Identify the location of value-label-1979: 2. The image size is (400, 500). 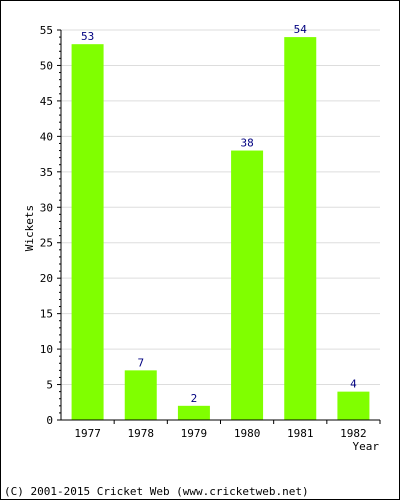
(194, 398).